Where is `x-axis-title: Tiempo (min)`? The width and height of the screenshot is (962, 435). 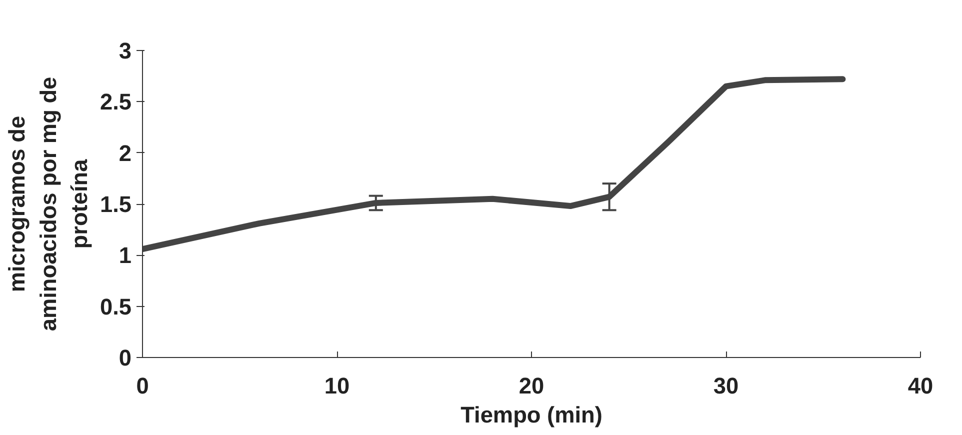 x-axis-title: Tiempo (min) is located at coordinates (531, 415).